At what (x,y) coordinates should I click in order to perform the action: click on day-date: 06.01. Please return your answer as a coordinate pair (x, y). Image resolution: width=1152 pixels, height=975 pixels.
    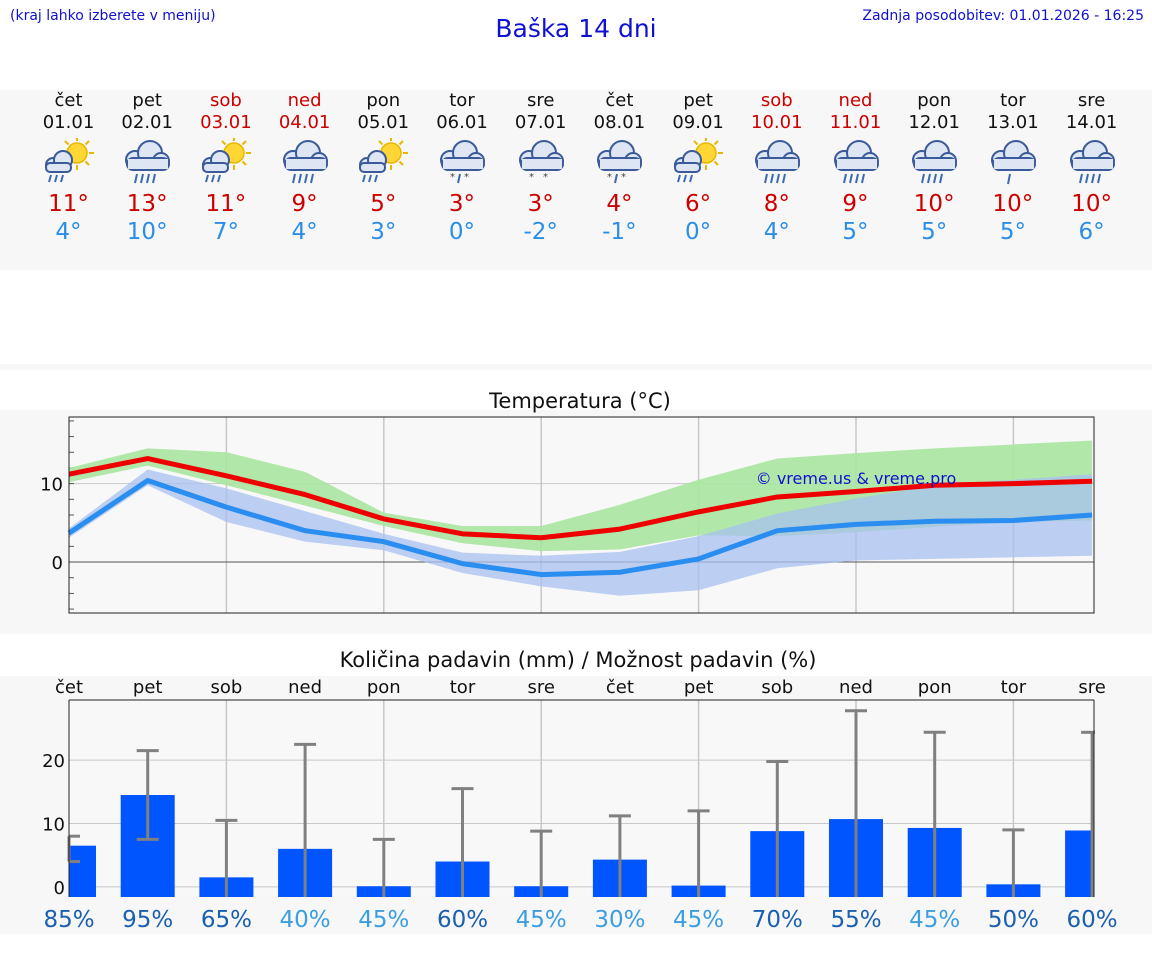
    Looking at the image, I should click on (462, 122).